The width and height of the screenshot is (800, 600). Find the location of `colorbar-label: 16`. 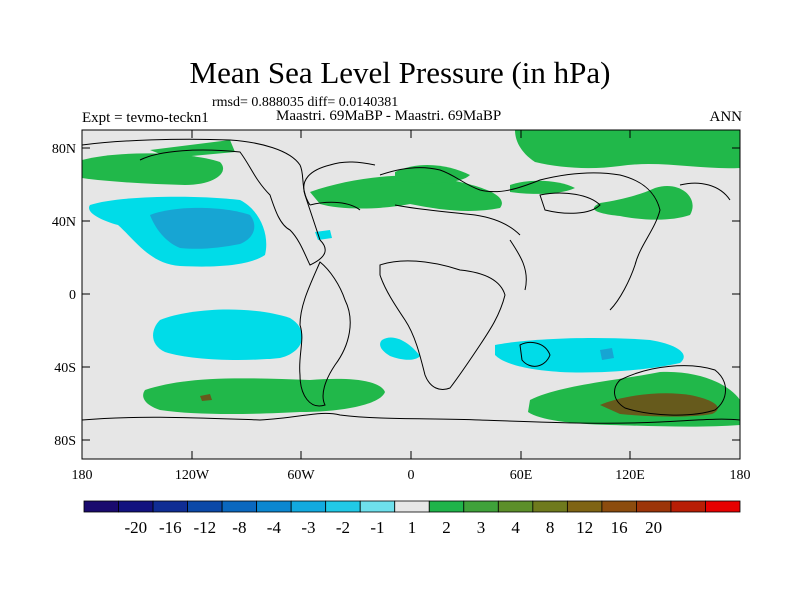

colorbar-label: 16 is located at coordinates (619, 527).